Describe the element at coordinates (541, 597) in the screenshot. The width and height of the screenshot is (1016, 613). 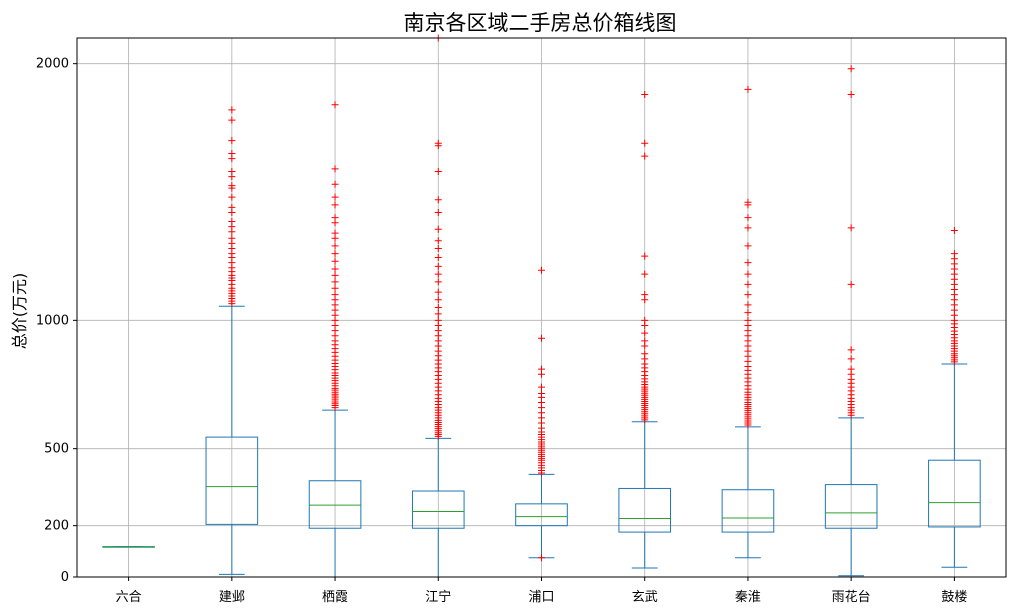
I see `x-tick-label: 浦口` at that location.